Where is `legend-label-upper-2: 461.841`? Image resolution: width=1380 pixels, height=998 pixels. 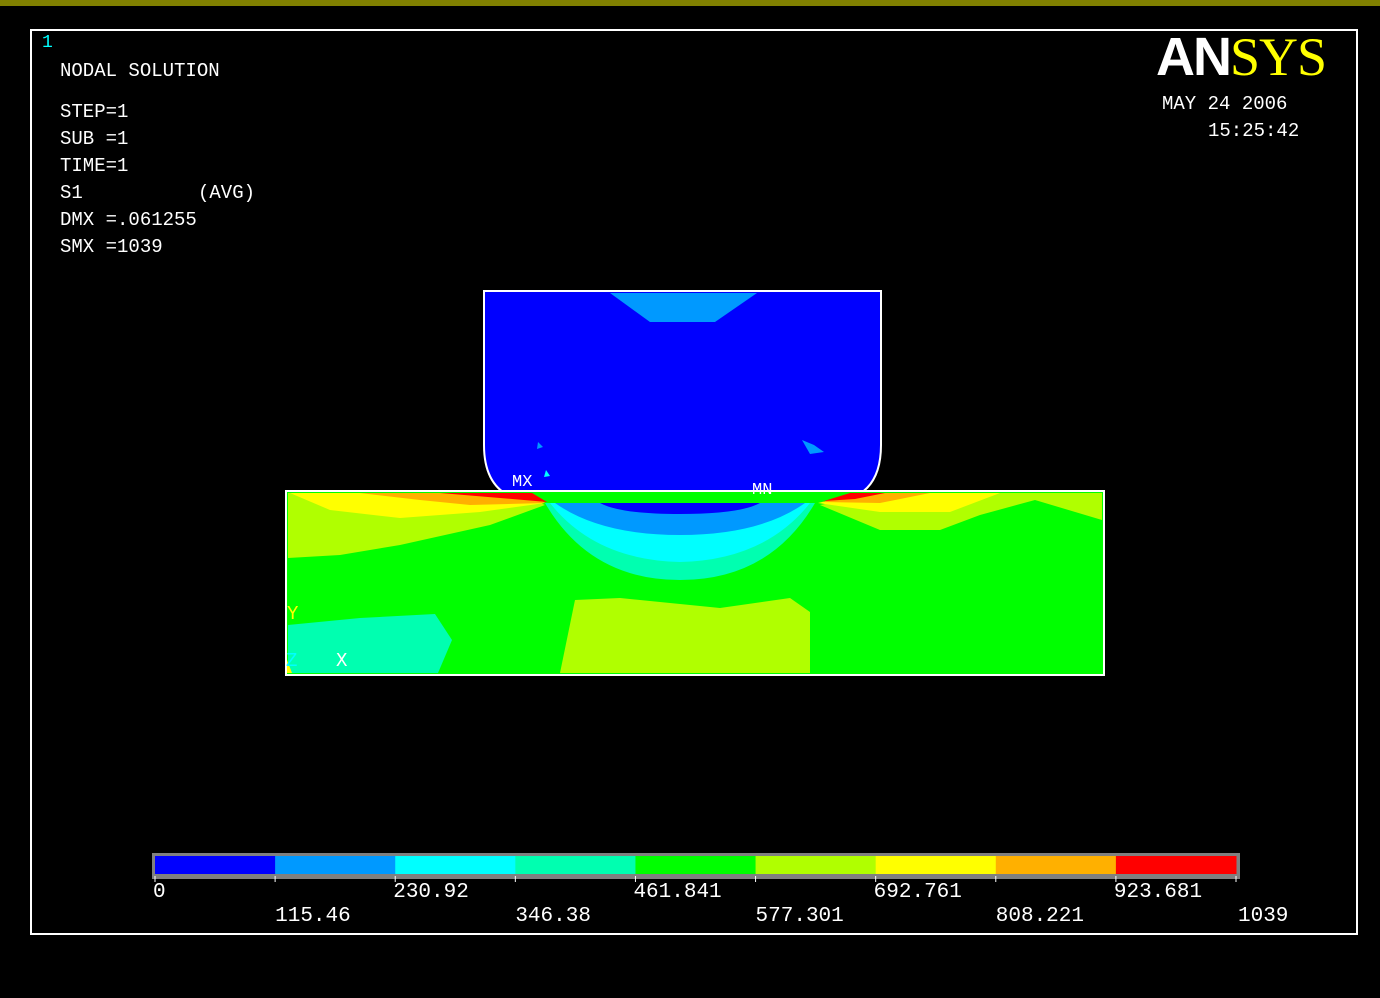 legend-label-upper-2: 461.841 is located at coordinates (677, 892).